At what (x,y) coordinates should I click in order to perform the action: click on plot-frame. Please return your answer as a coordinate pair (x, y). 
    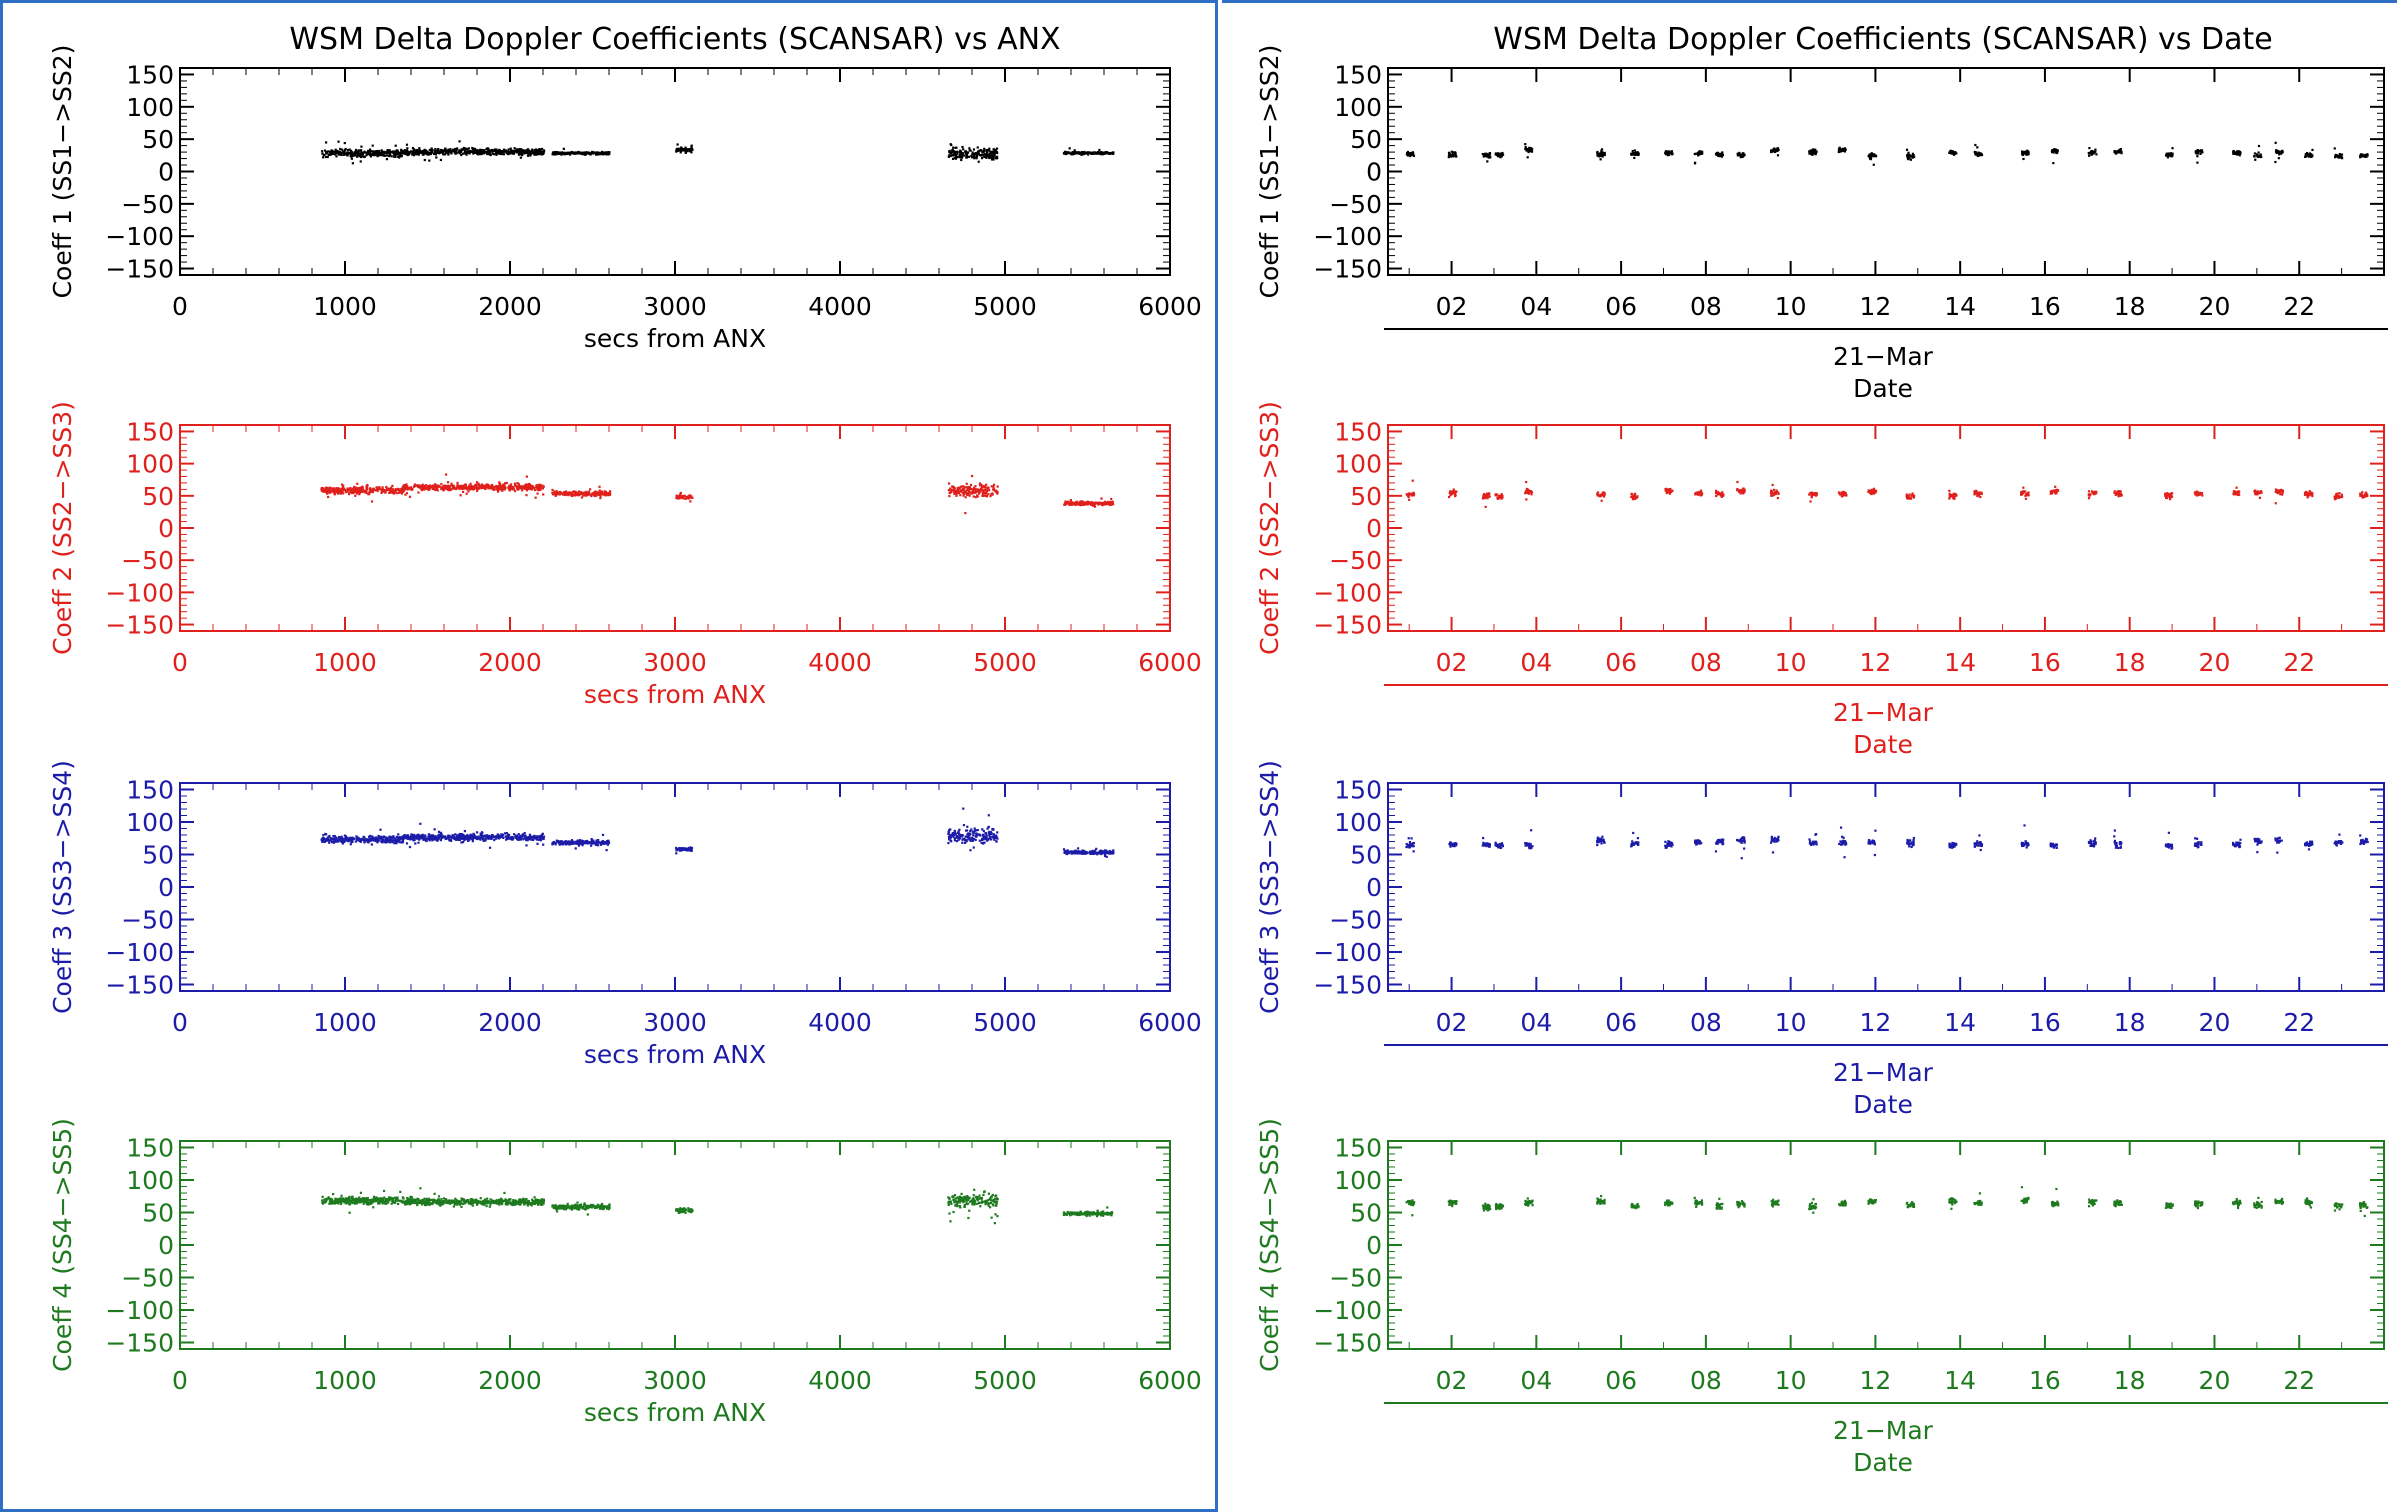
    Looking at the image, I should click on (675, 1245).